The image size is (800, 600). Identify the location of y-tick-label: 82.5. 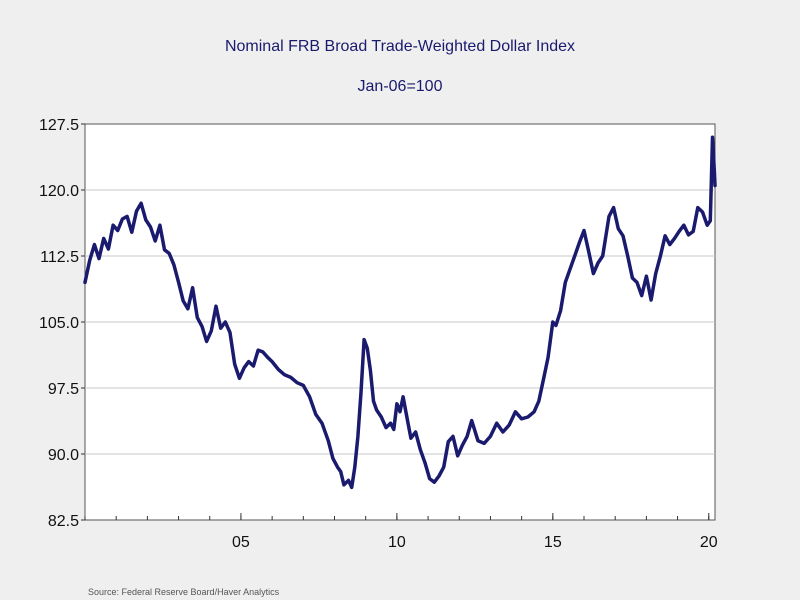
(63, 521).